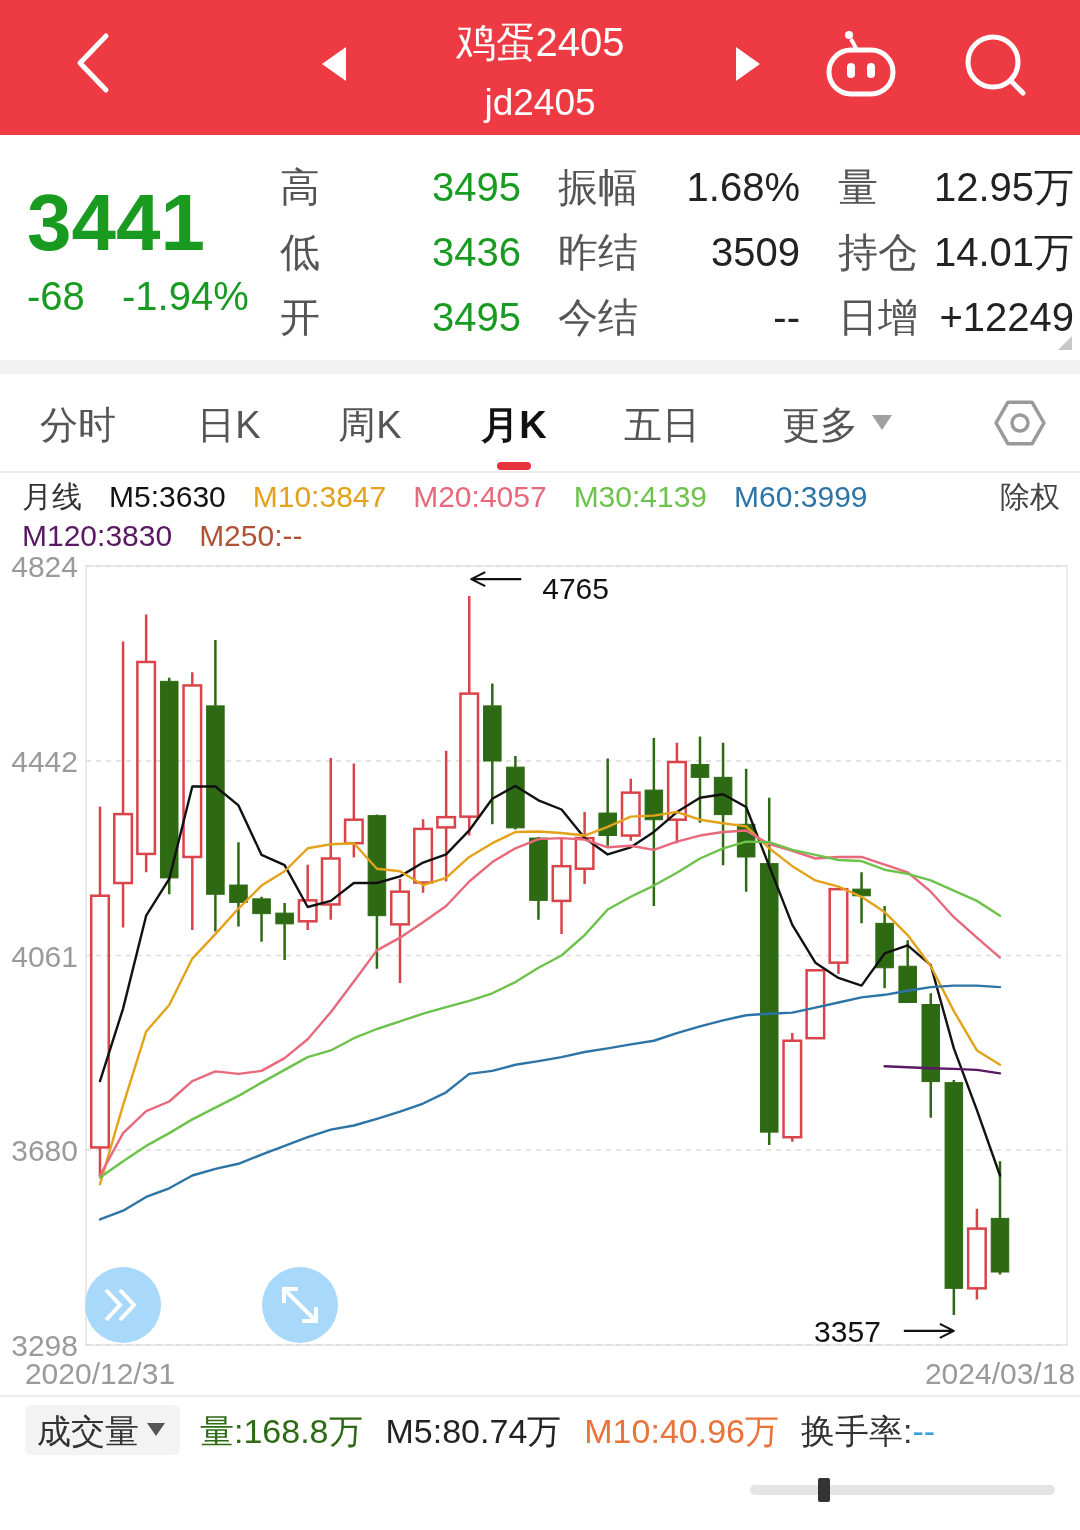  Describe the element at coordinates (1030, 496) in the screenshot. I see `text: 除权` at that location.